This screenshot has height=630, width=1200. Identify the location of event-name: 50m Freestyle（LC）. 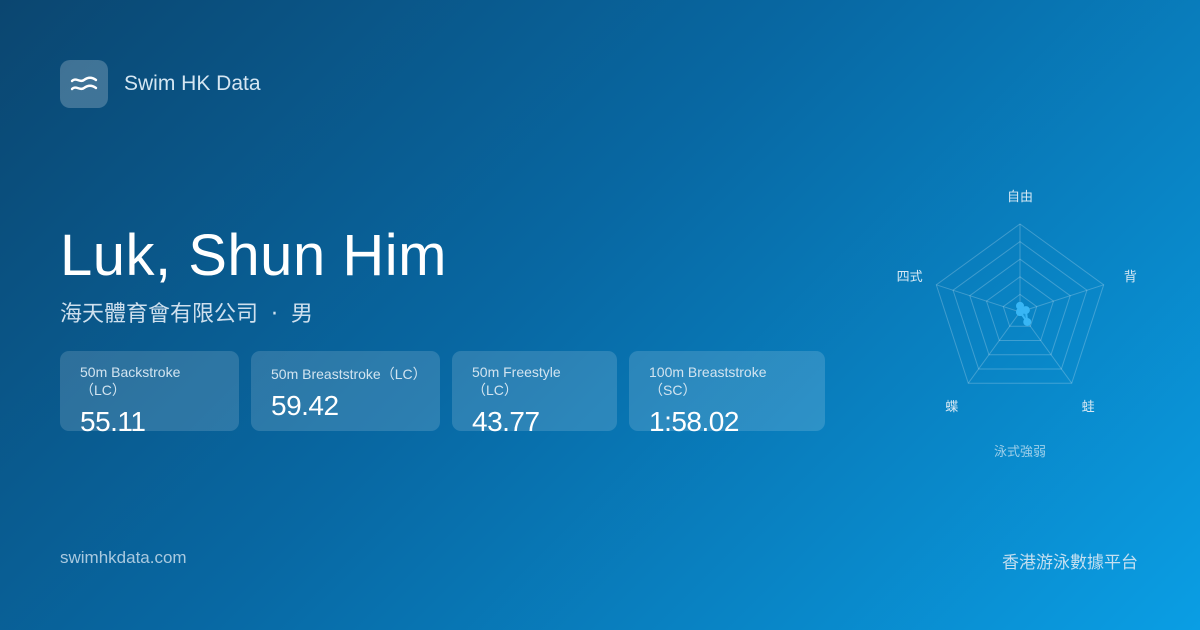
(516, 381).